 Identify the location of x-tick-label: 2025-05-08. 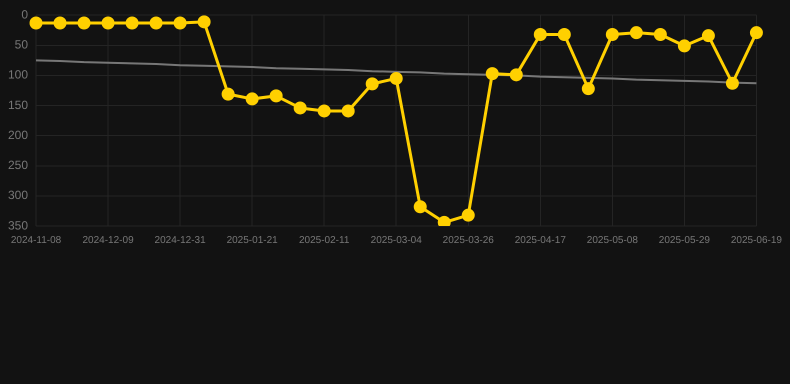
(612, 240).